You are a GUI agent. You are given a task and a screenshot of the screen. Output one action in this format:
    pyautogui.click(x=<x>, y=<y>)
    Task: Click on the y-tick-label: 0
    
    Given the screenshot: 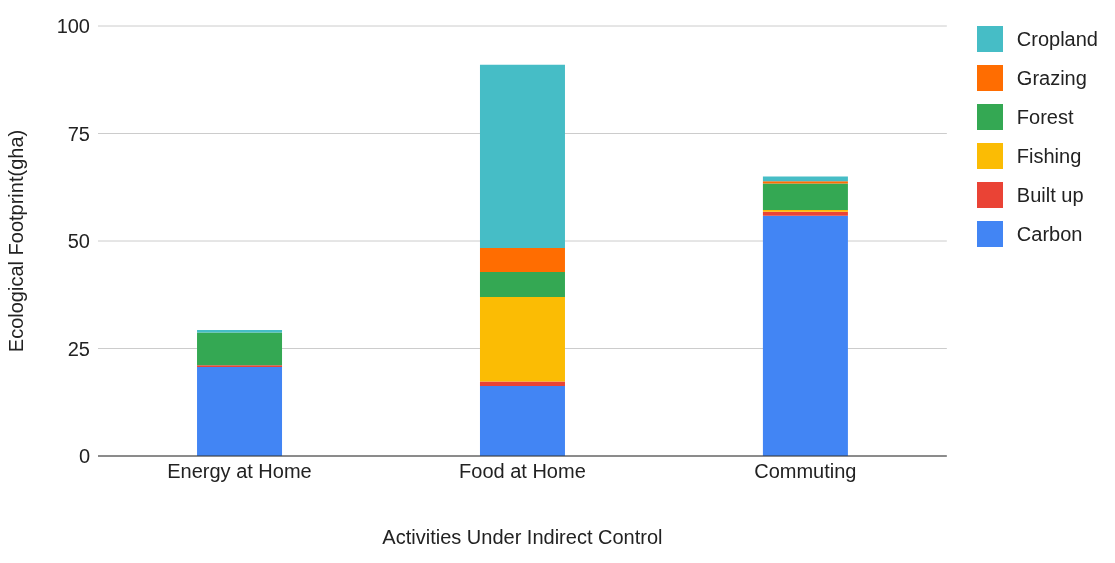 What is the action you would take?
    pyautogui.click(x=84, y=456)
    